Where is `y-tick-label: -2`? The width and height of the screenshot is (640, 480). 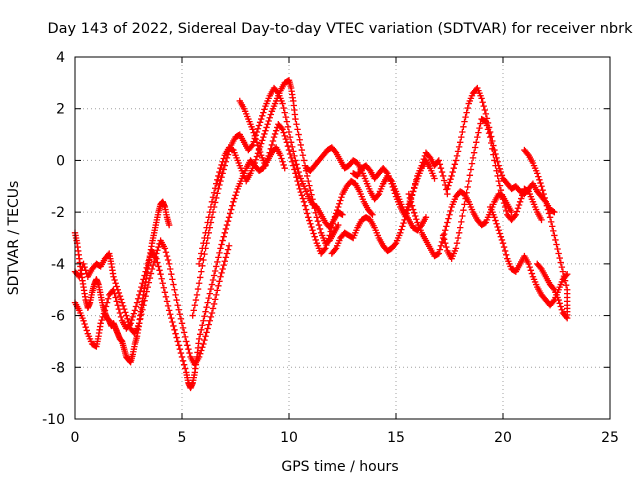
y-tick-label: -2 is located at coordinates (58, 213).